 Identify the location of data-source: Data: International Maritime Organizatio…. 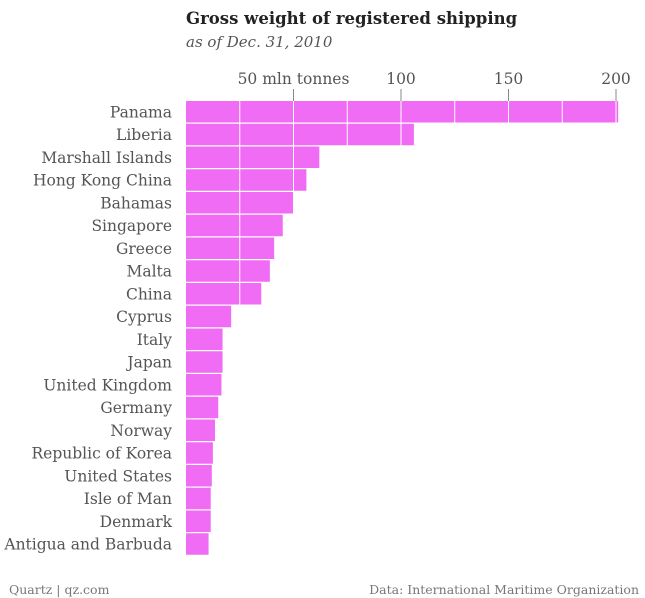
(504, 589).